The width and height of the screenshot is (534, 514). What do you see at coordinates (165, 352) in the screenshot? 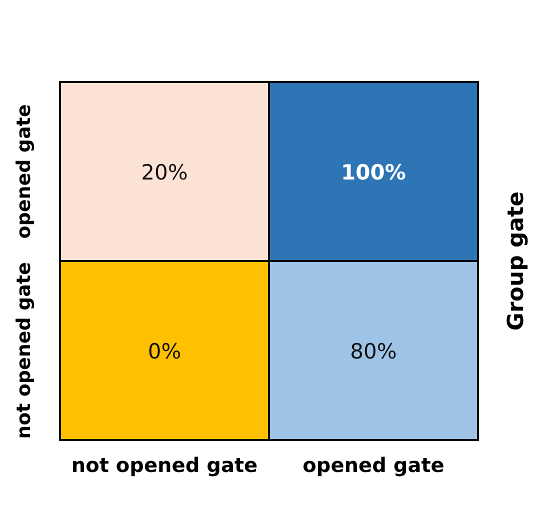
I see `data-label: 0%` at bounding box center [165, 352].